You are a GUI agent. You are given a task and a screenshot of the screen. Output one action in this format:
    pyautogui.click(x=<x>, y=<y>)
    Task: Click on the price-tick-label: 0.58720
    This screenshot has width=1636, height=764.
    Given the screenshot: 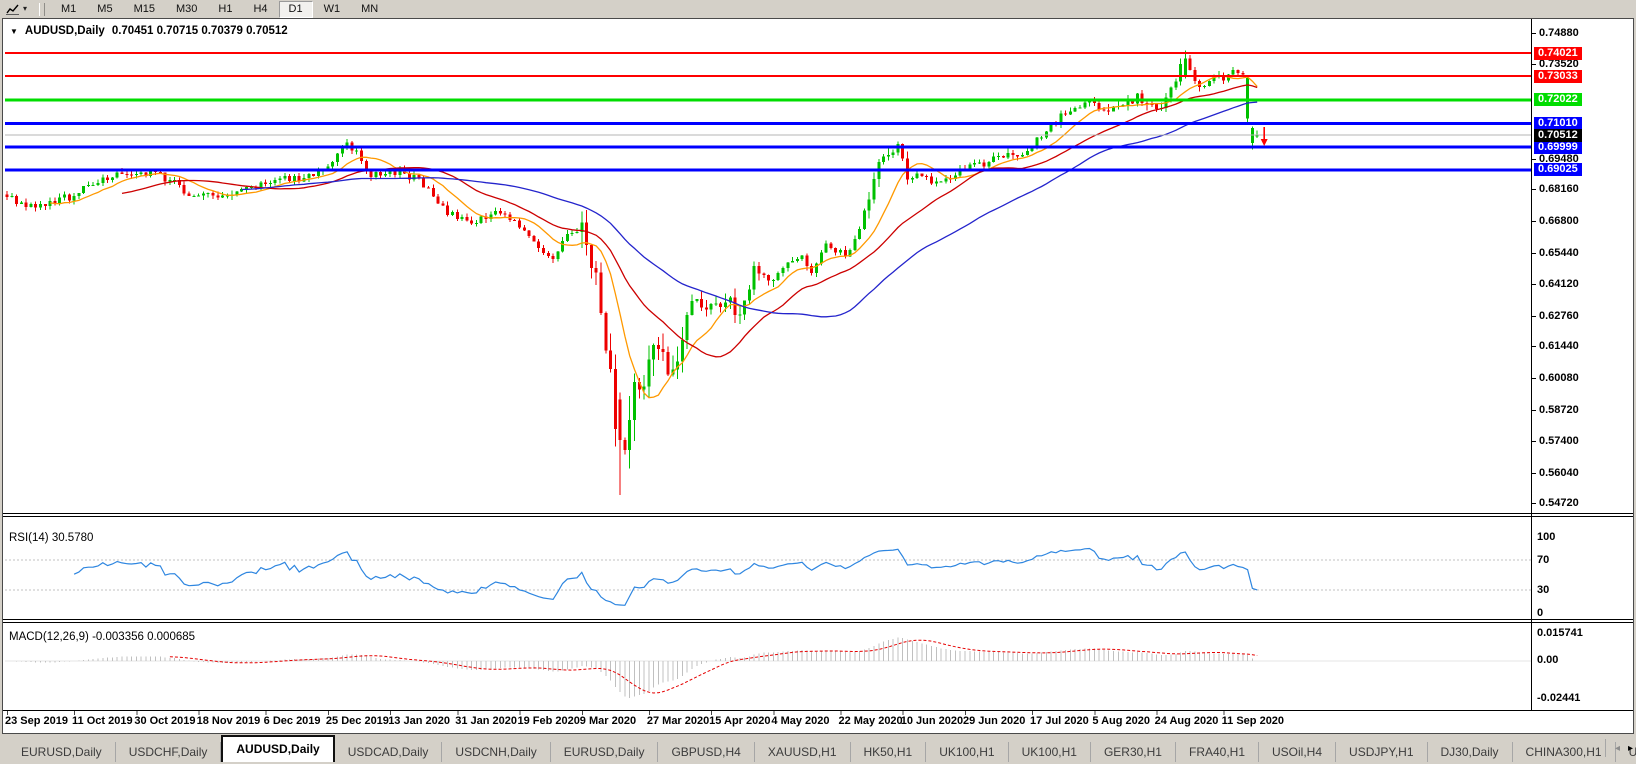 What is the action you would take?
    pyautogui.click(x=1559, y=409)
    